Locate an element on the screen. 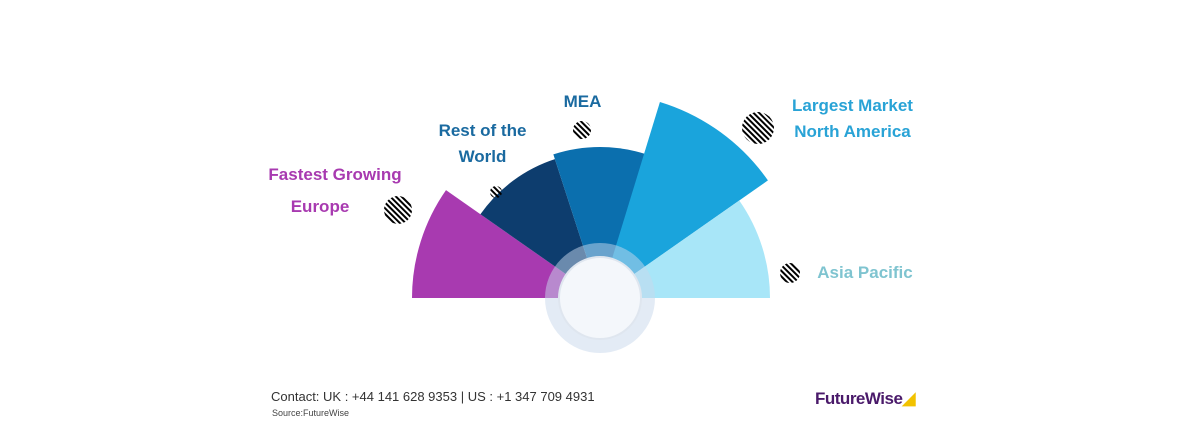 This screenshot has height=428, width=1200. label-rest-of-world: Rest of the World is located at coordinates (482, 144).